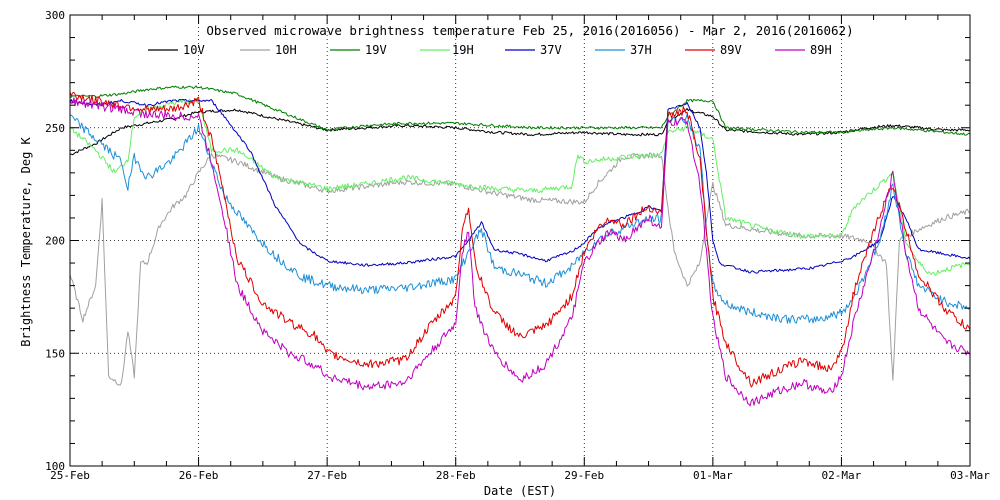 Image resolution: width=1000 pixels, height=500 pixels. I want to click on legend-label-89h: 89H, so click(821, 50).